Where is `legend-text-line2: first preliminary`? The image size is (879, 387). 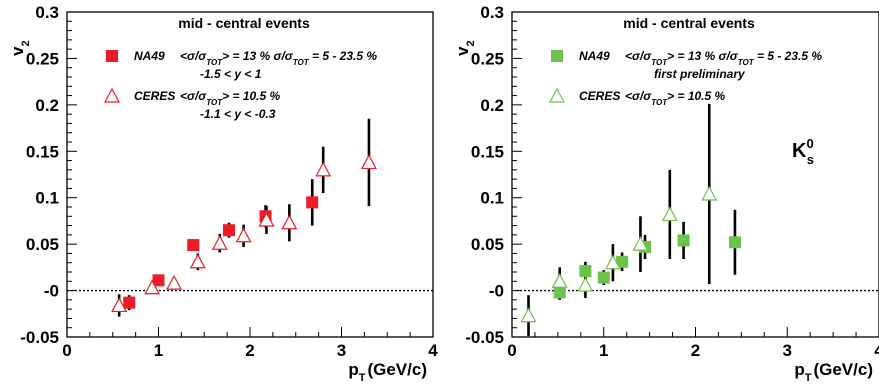
legend-text-line2: first preliminary is located at coordinates (700, 74).